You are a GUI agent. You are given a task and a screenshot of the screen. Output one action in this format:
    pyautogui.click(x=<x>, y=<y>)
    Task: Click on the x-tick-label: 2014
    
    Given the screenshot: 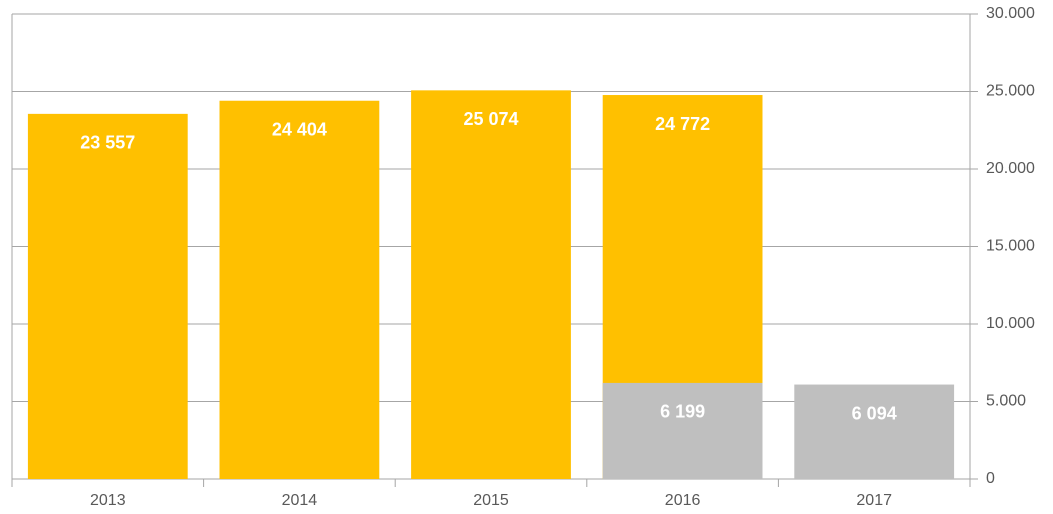 What is the action you would take?
    pyautogui.click(x=300, y=500)
    